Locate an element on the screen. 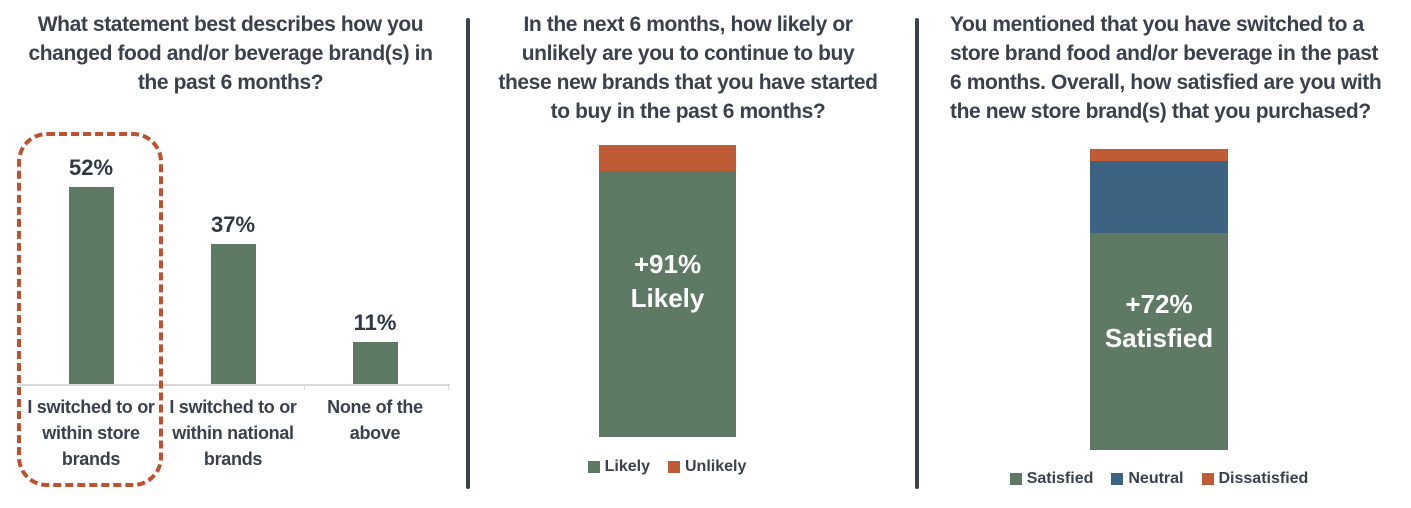 This screenshot has height=508, width=1411. legend-swatch-unlikely is located at coordinates (674, 467).